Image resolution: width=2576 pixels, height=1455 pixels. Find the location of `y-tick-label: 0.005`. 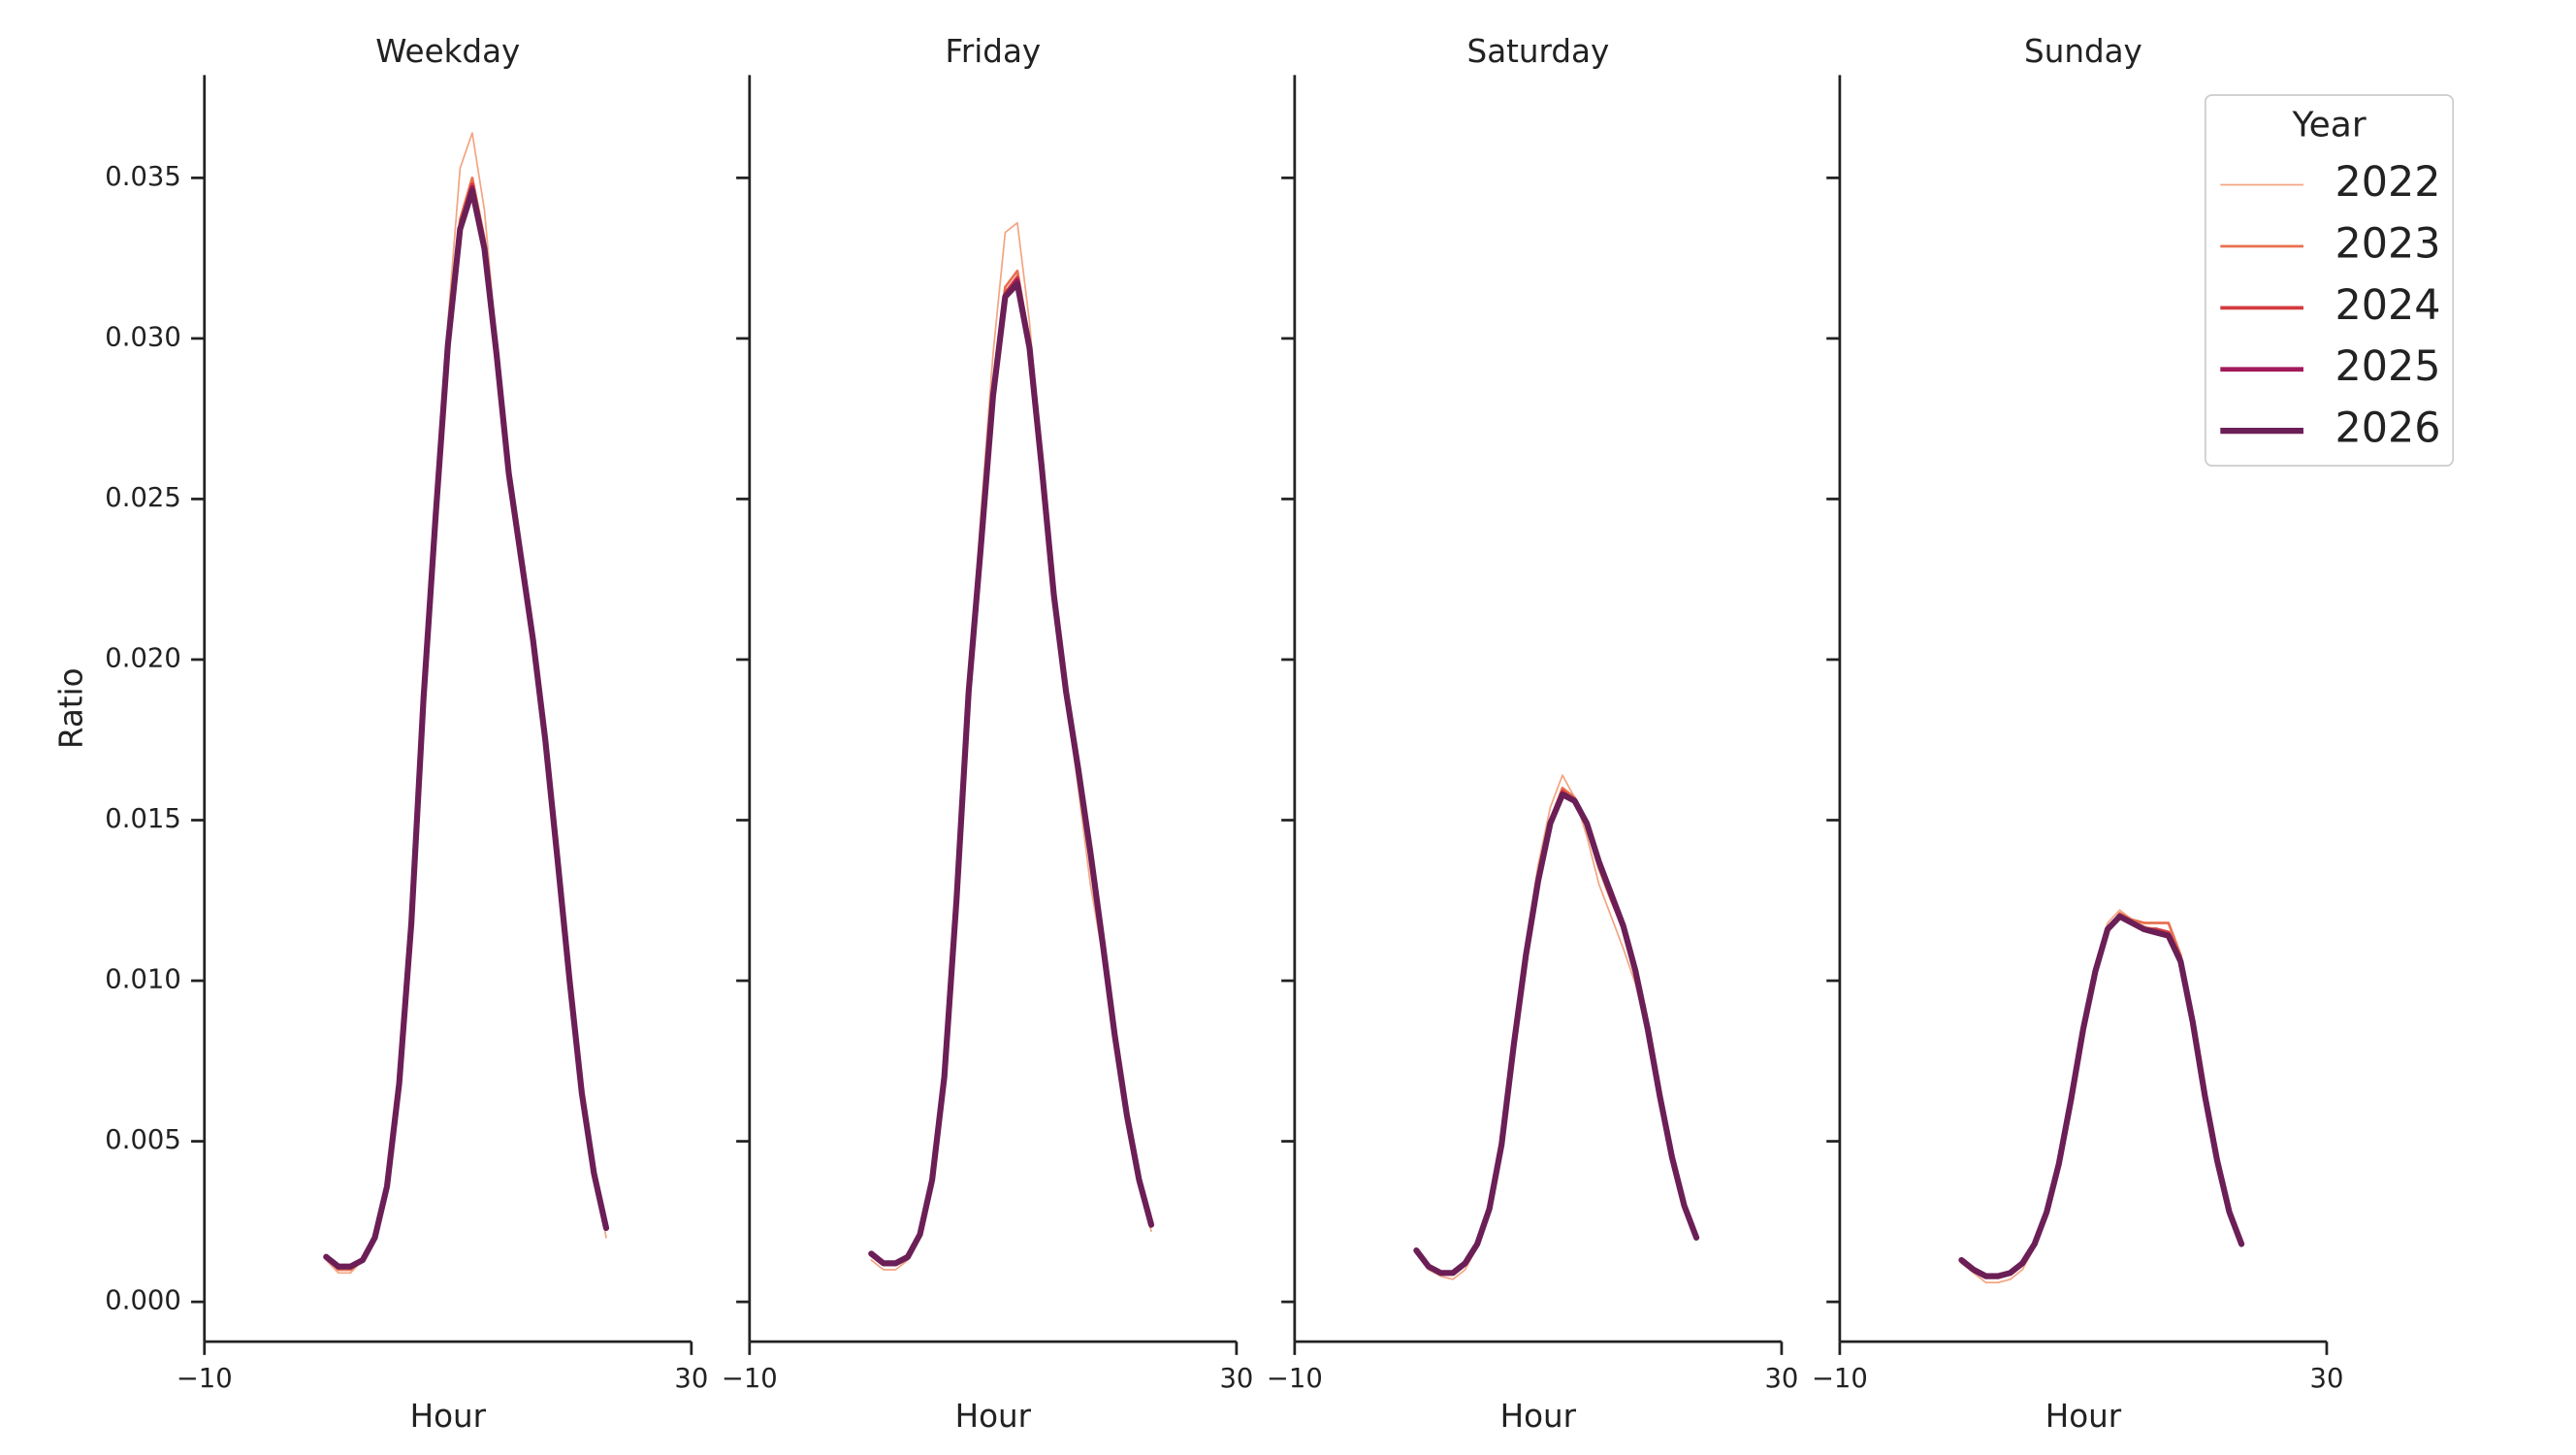

y-tick-label: 0.005 is located at coordinates (142, 1140).